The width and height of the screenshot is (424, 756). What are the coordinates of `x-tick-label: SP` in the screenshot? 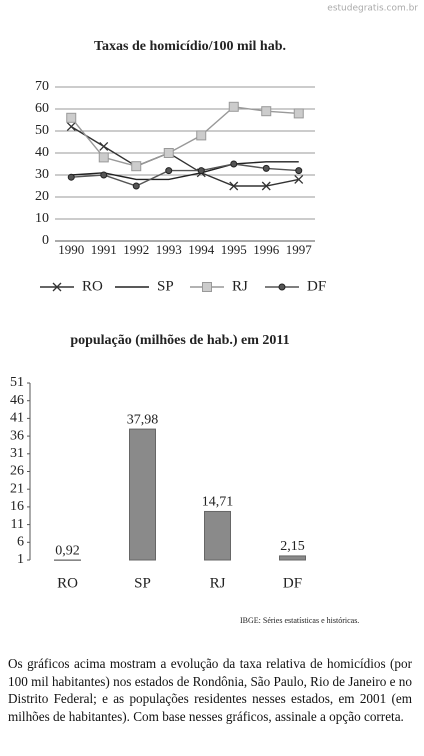 It's located at (142, 583).